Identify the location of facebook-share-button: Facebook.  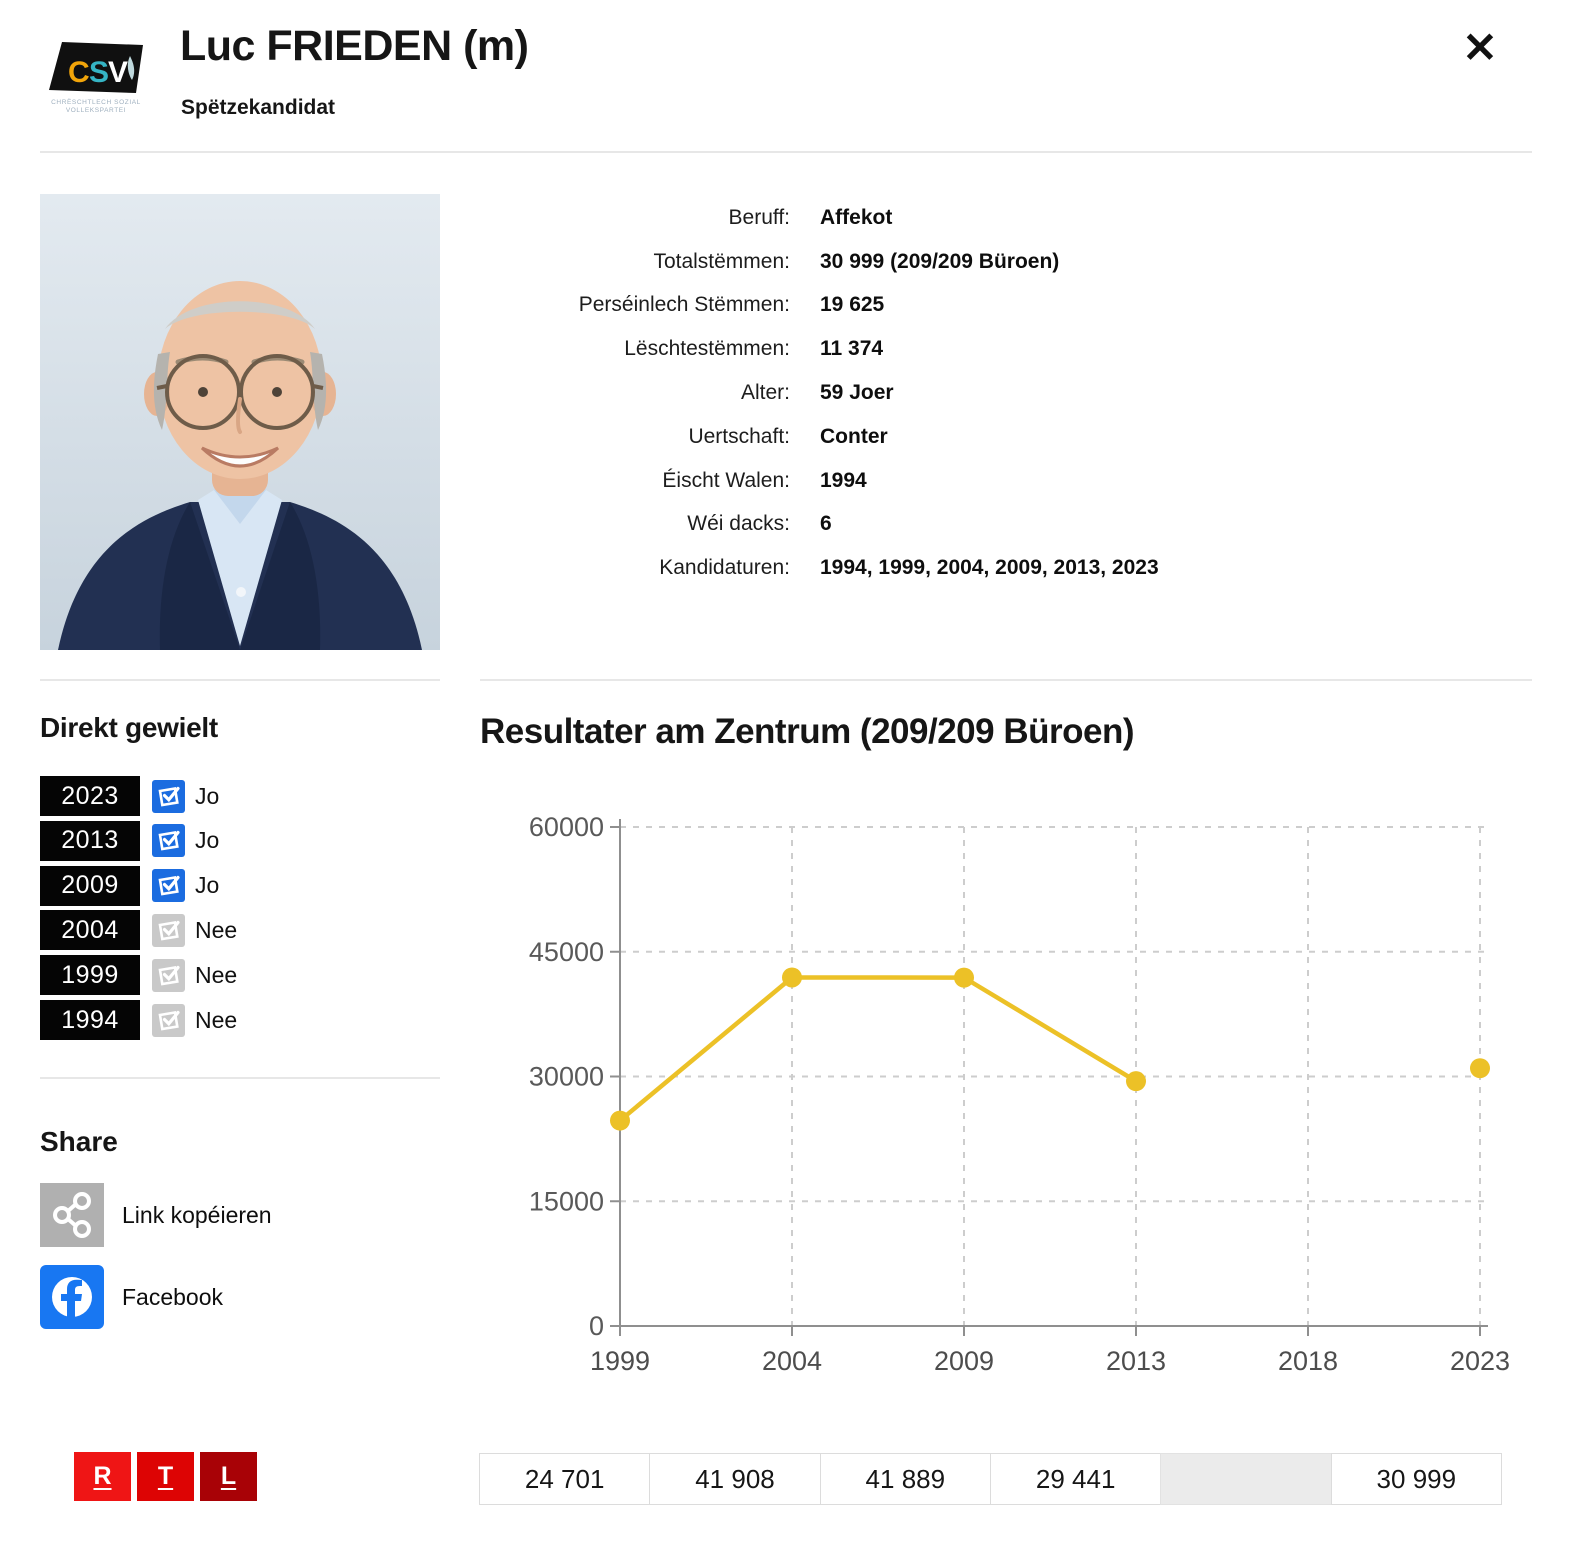
(131, 1297).